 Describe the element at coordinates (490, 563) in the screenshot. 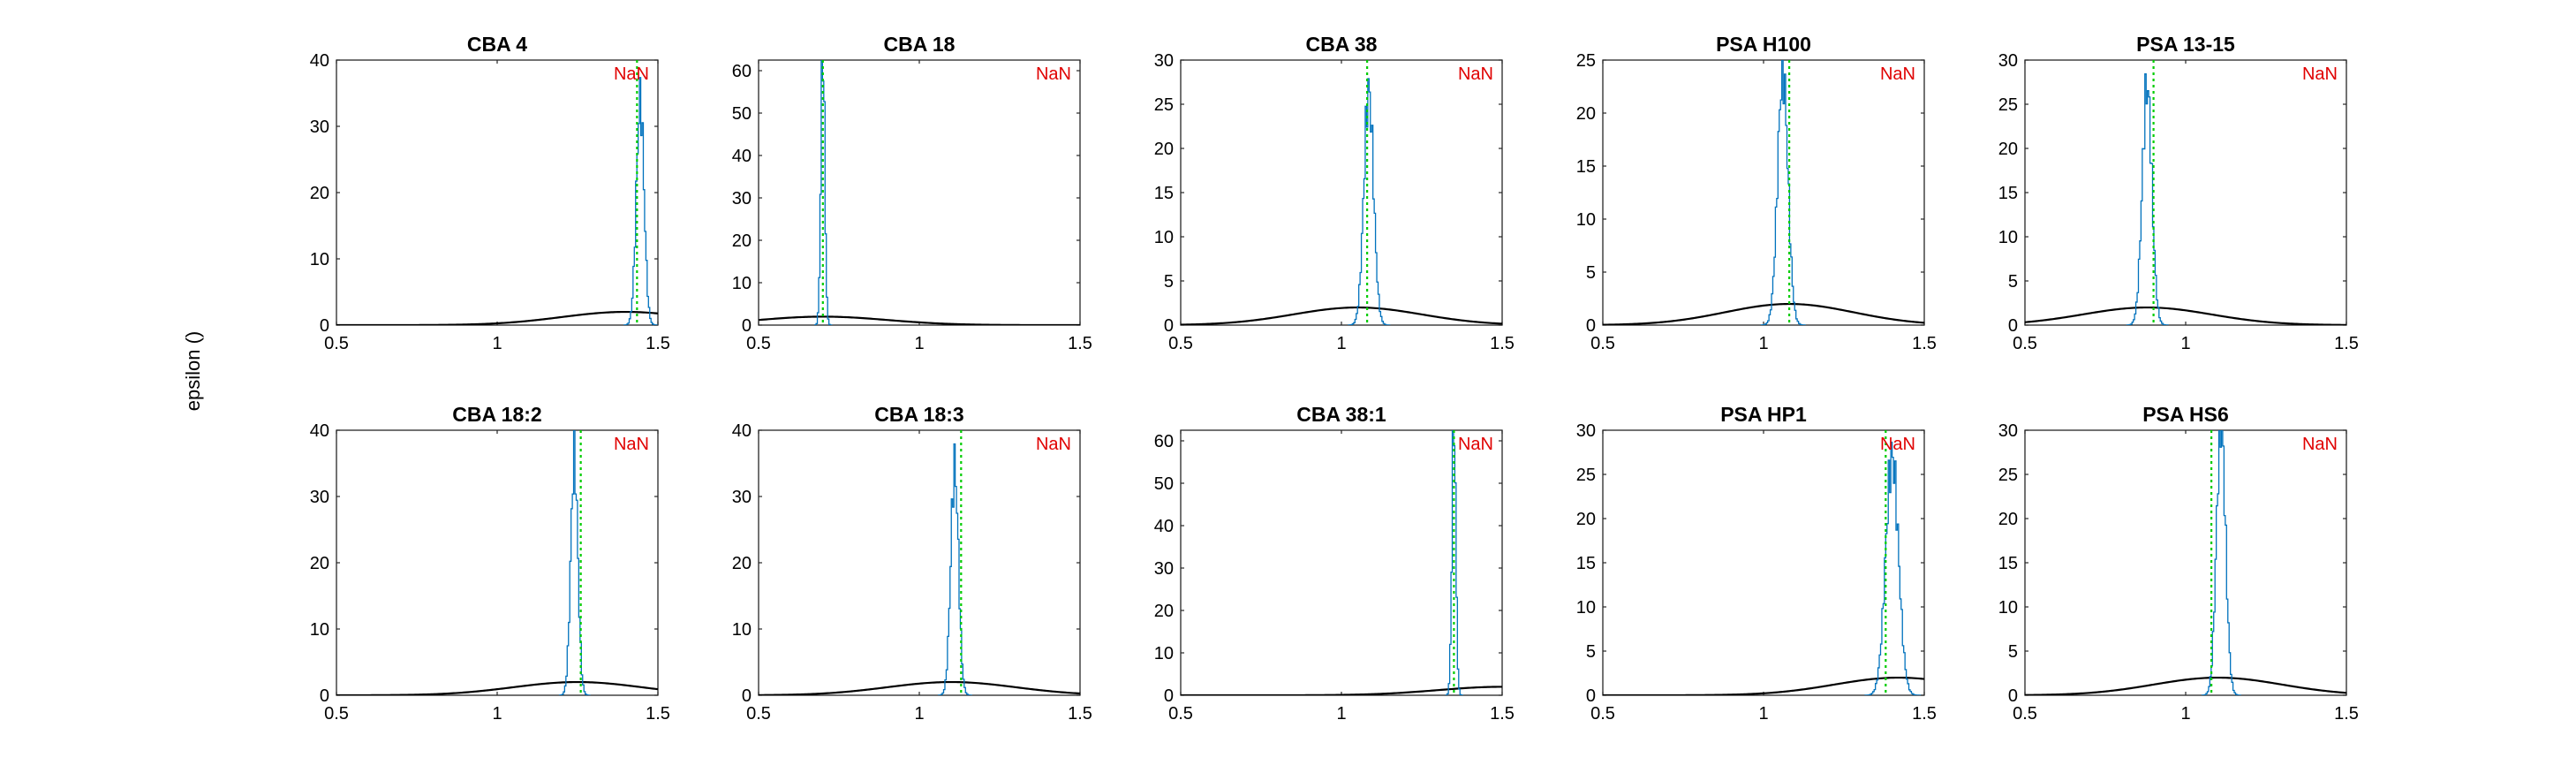

I see `subplot-6: 0.5 1 1.5 0 10 20 30 40 CBA 18:2 NaN` at that location.